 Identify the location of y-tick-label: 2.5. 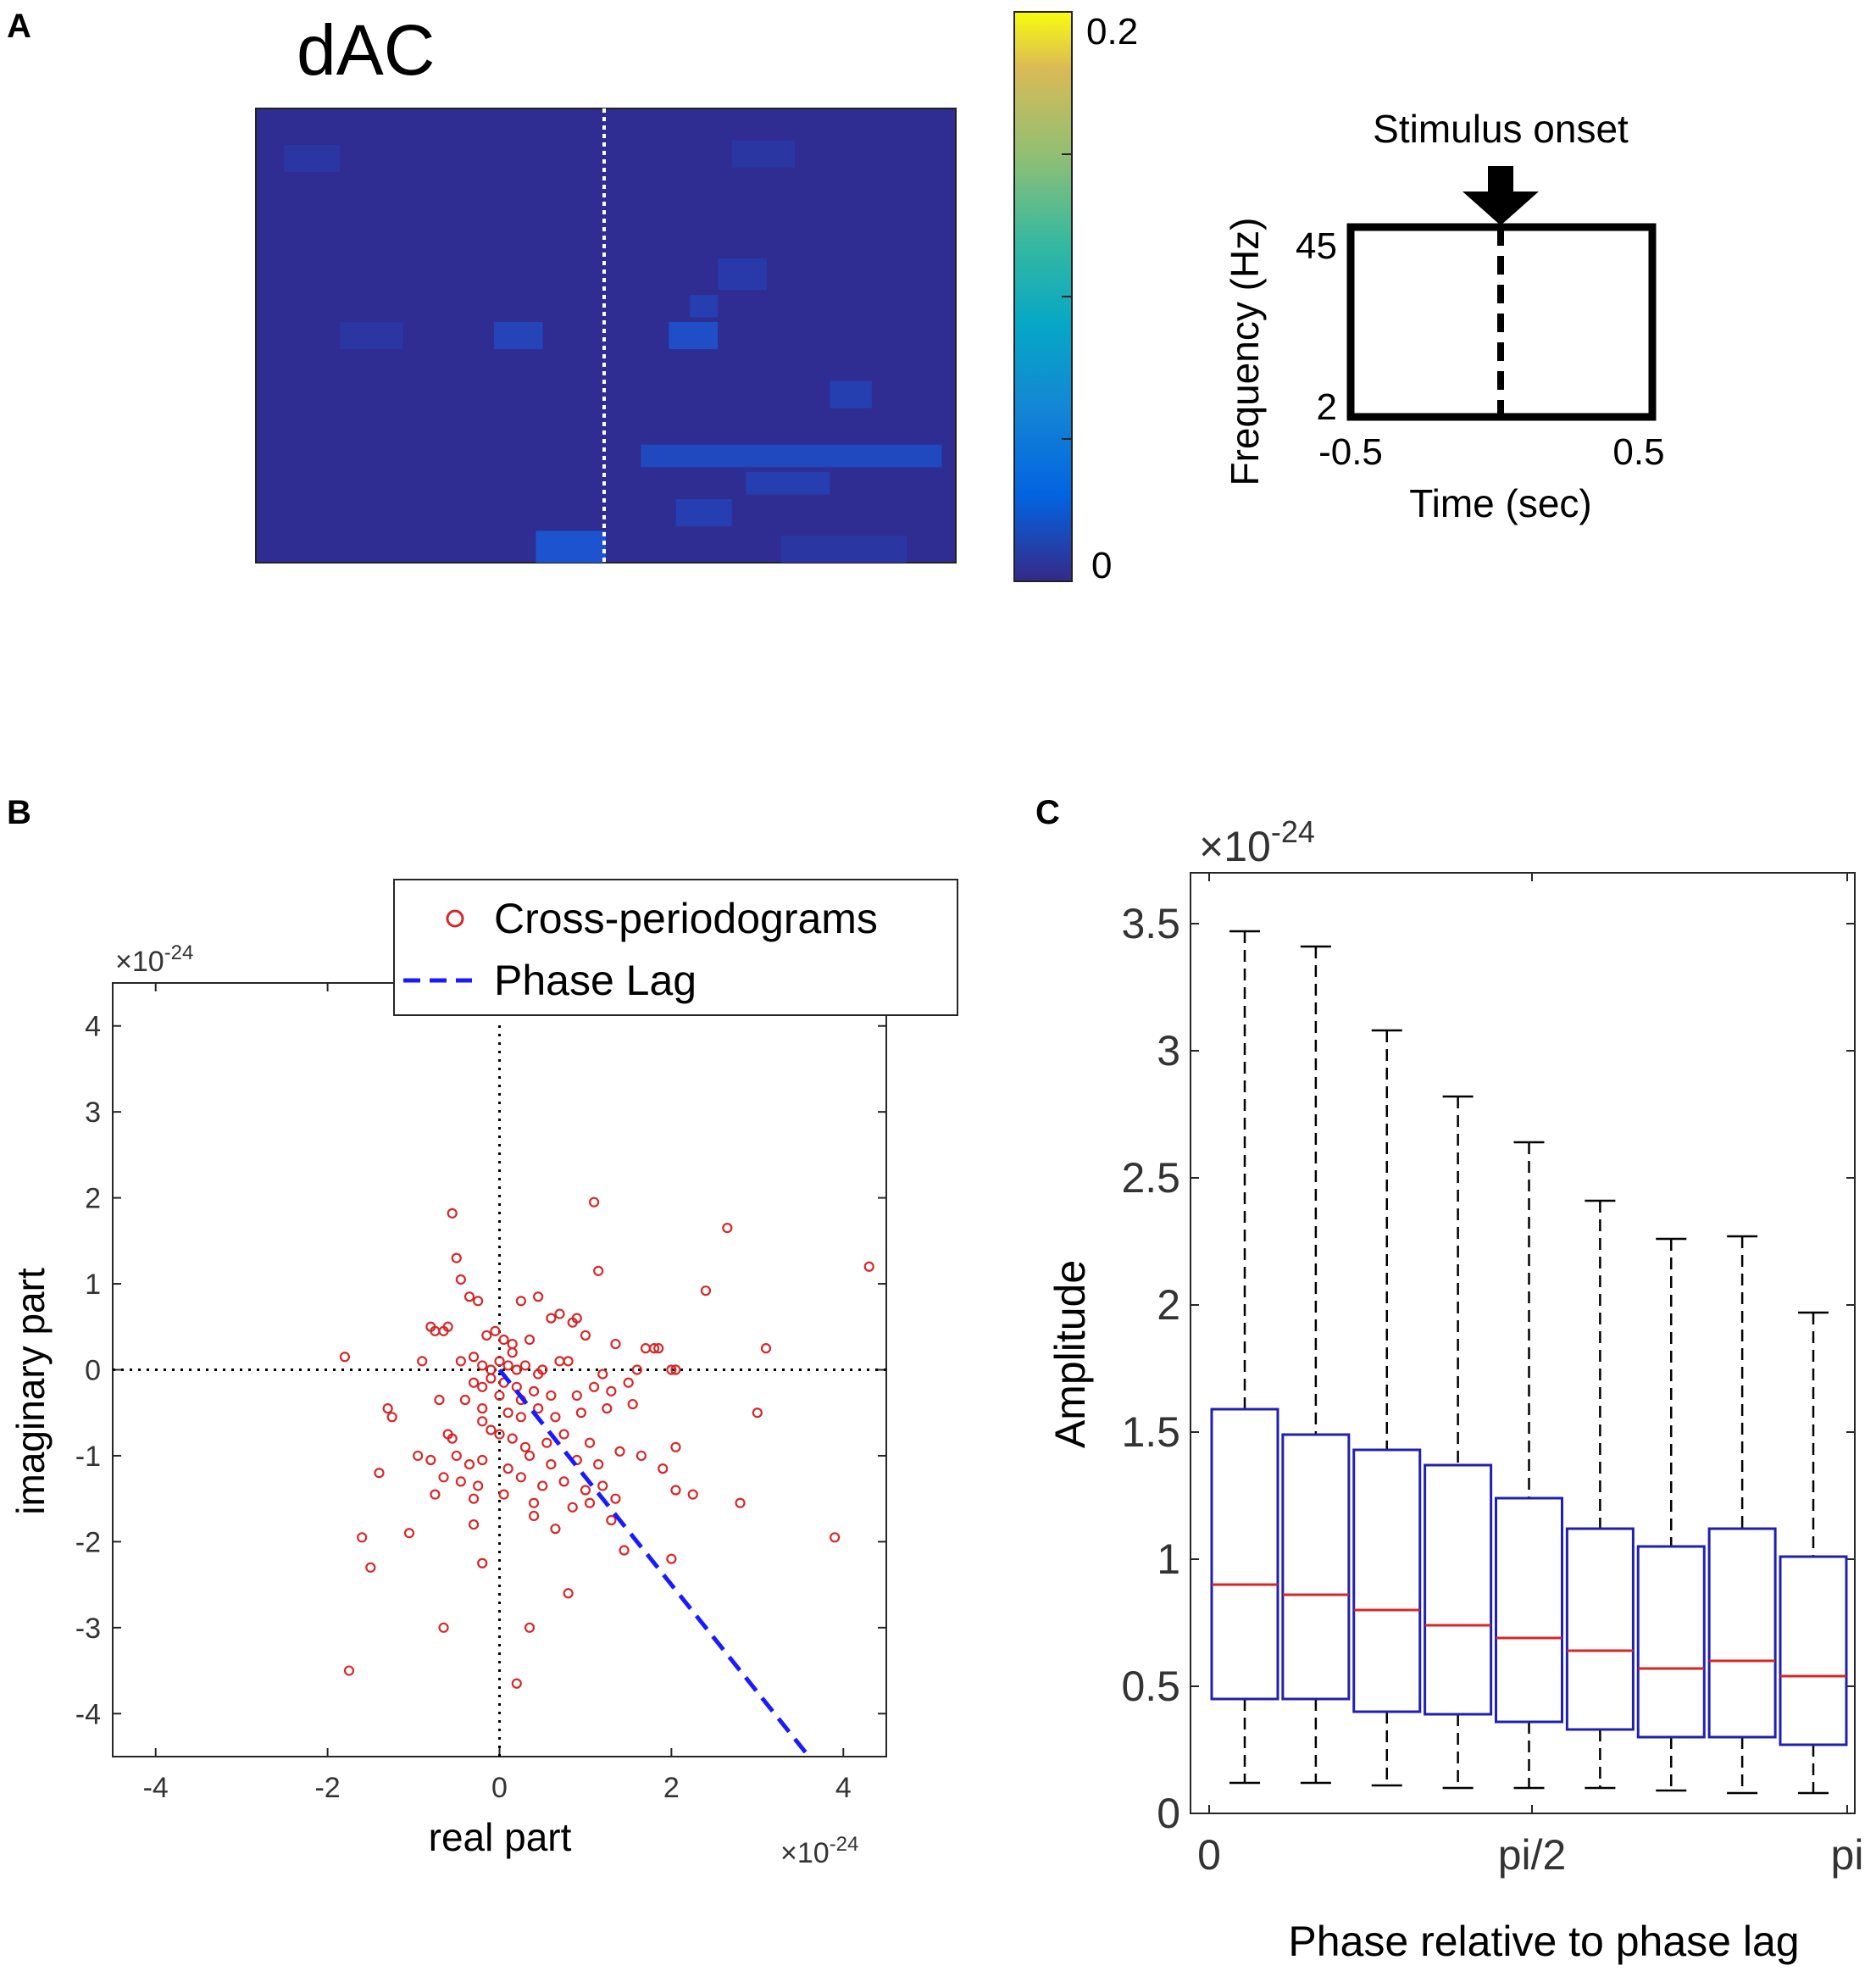
(1150, 1178).